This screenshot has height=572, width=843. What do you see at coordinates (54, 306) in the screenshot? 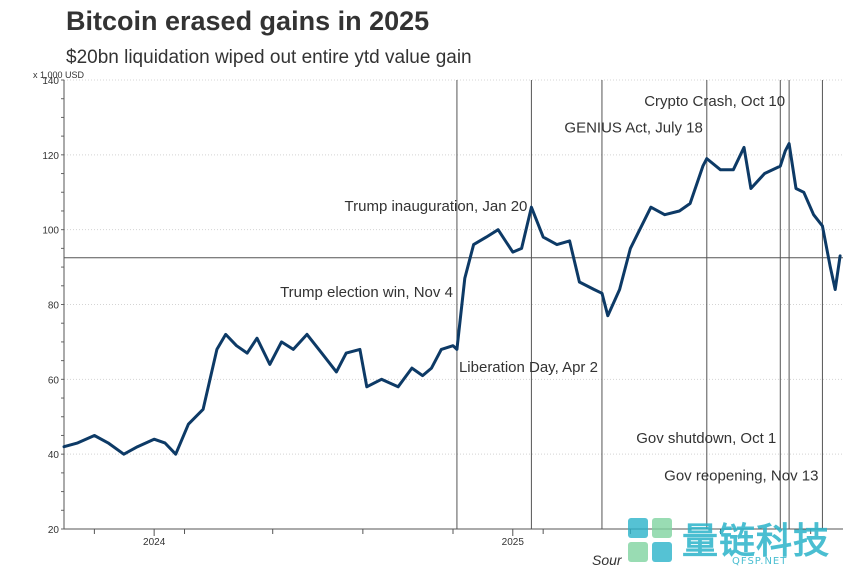
I see `y-tick-label: 80` at bounding box center [54, 306].